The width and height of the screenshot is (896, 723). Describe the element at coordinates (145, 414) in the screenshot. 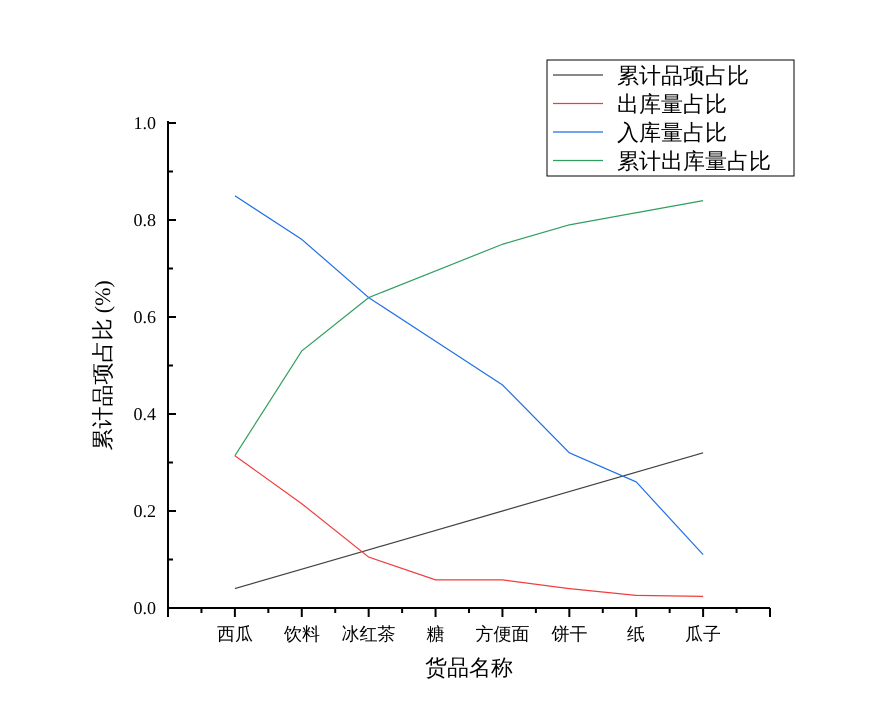

I see `y-tick-label: 0.4` at that location.